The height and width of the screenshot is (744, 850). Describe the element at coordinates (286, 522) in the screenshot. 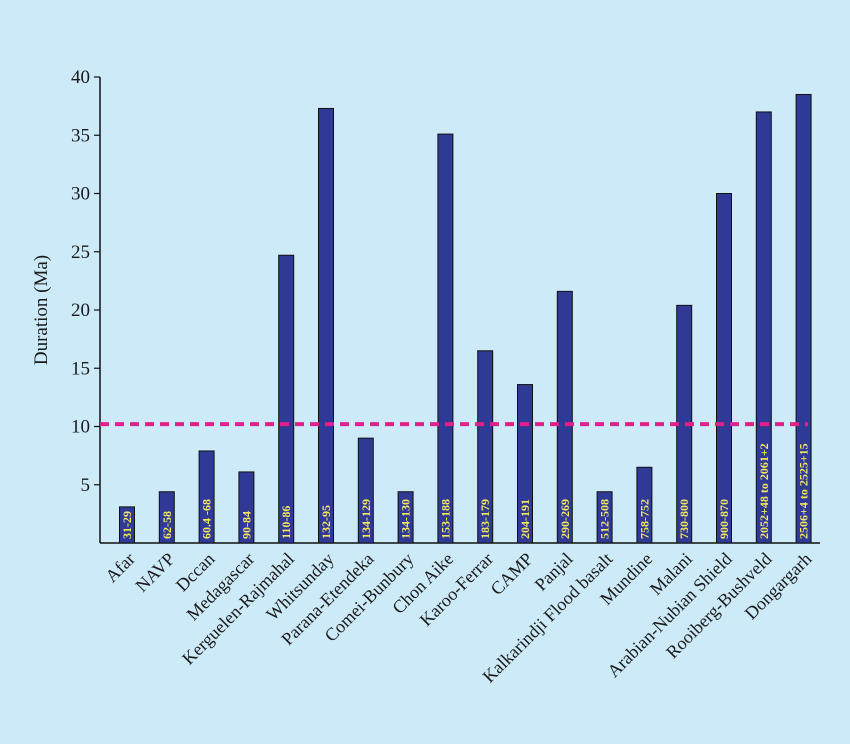

I see `bar-data-label: 110-86` at that location.